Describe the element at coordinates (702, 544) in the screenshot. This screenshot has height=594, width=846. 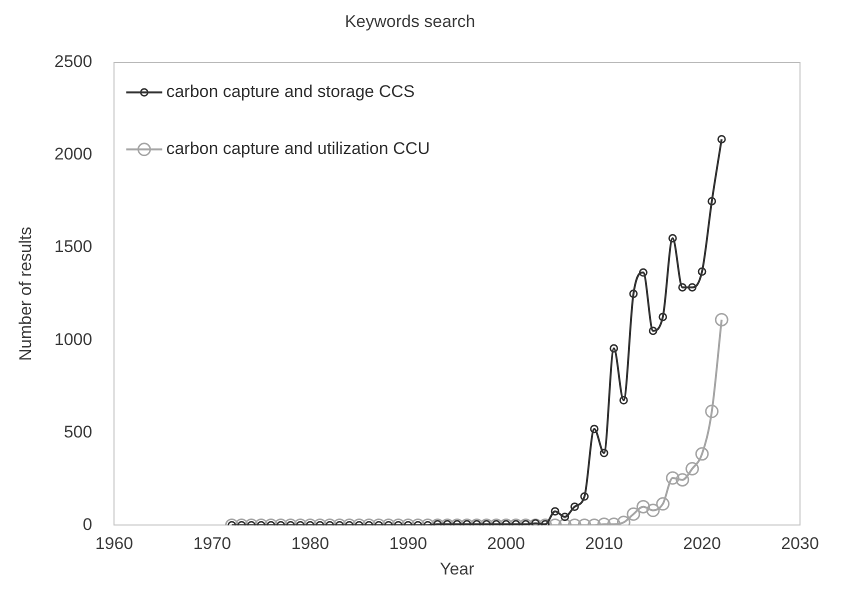
I see `x-tick-label: 2020` at that location.